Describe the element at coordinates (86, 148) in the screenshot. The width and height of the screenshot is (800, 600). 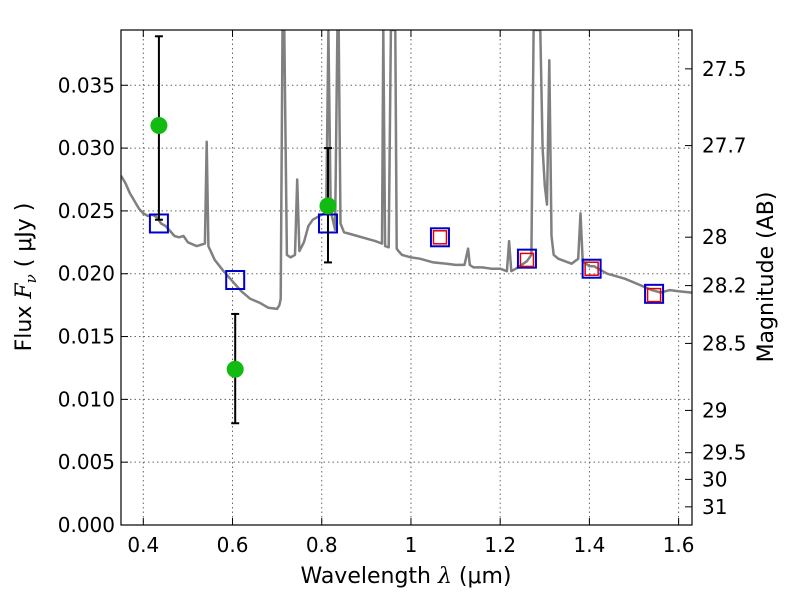
I see `y-tick-label: 0.030` at that location.